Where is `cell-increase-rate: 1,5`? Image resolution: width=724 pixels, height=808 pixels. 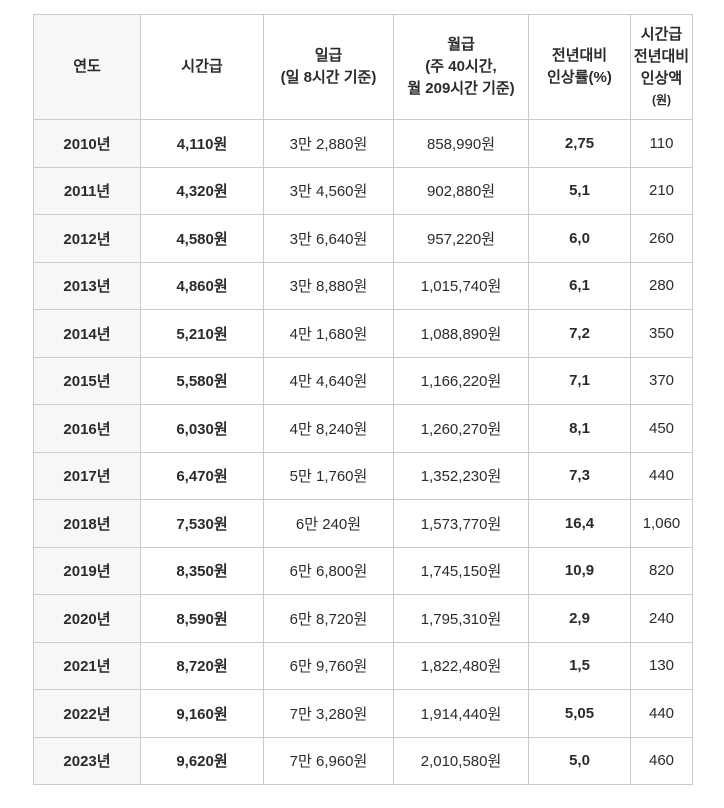 cell-increase-rate: 1,5 is located at coordinates (579, 665).